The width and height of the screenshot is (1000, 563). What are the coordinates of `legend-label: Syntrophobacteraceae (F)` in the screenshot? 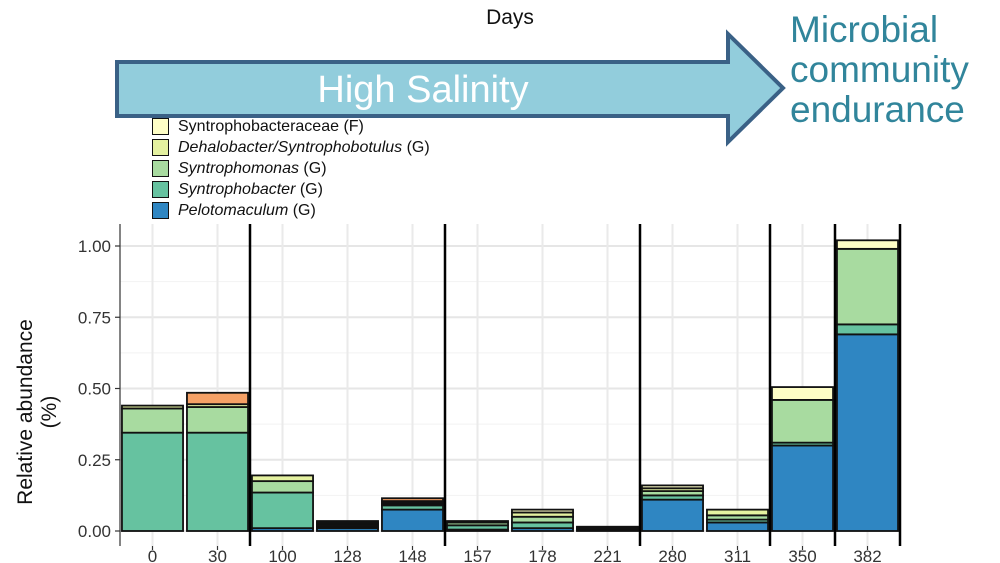 It's located at (271, 126).